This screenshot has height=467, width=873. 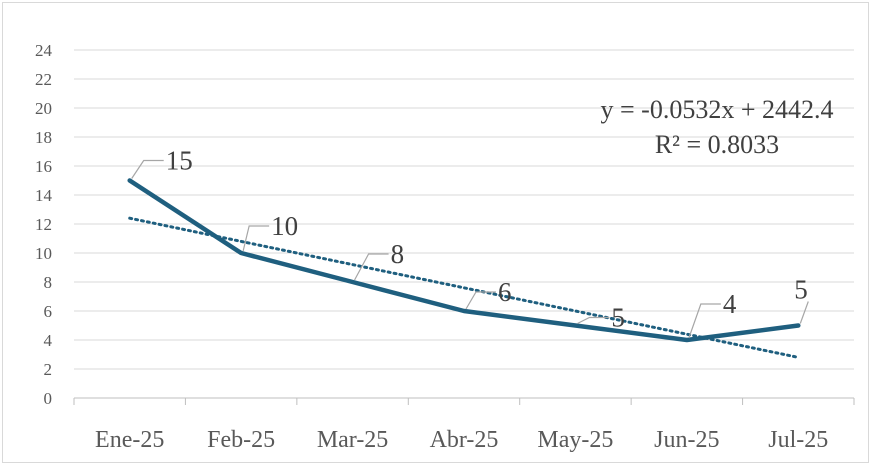 What do you see at coordinates (686, 440) in the screenshot?
I see `x-tick-label: Jun-25` at bounding box center [686, 440].